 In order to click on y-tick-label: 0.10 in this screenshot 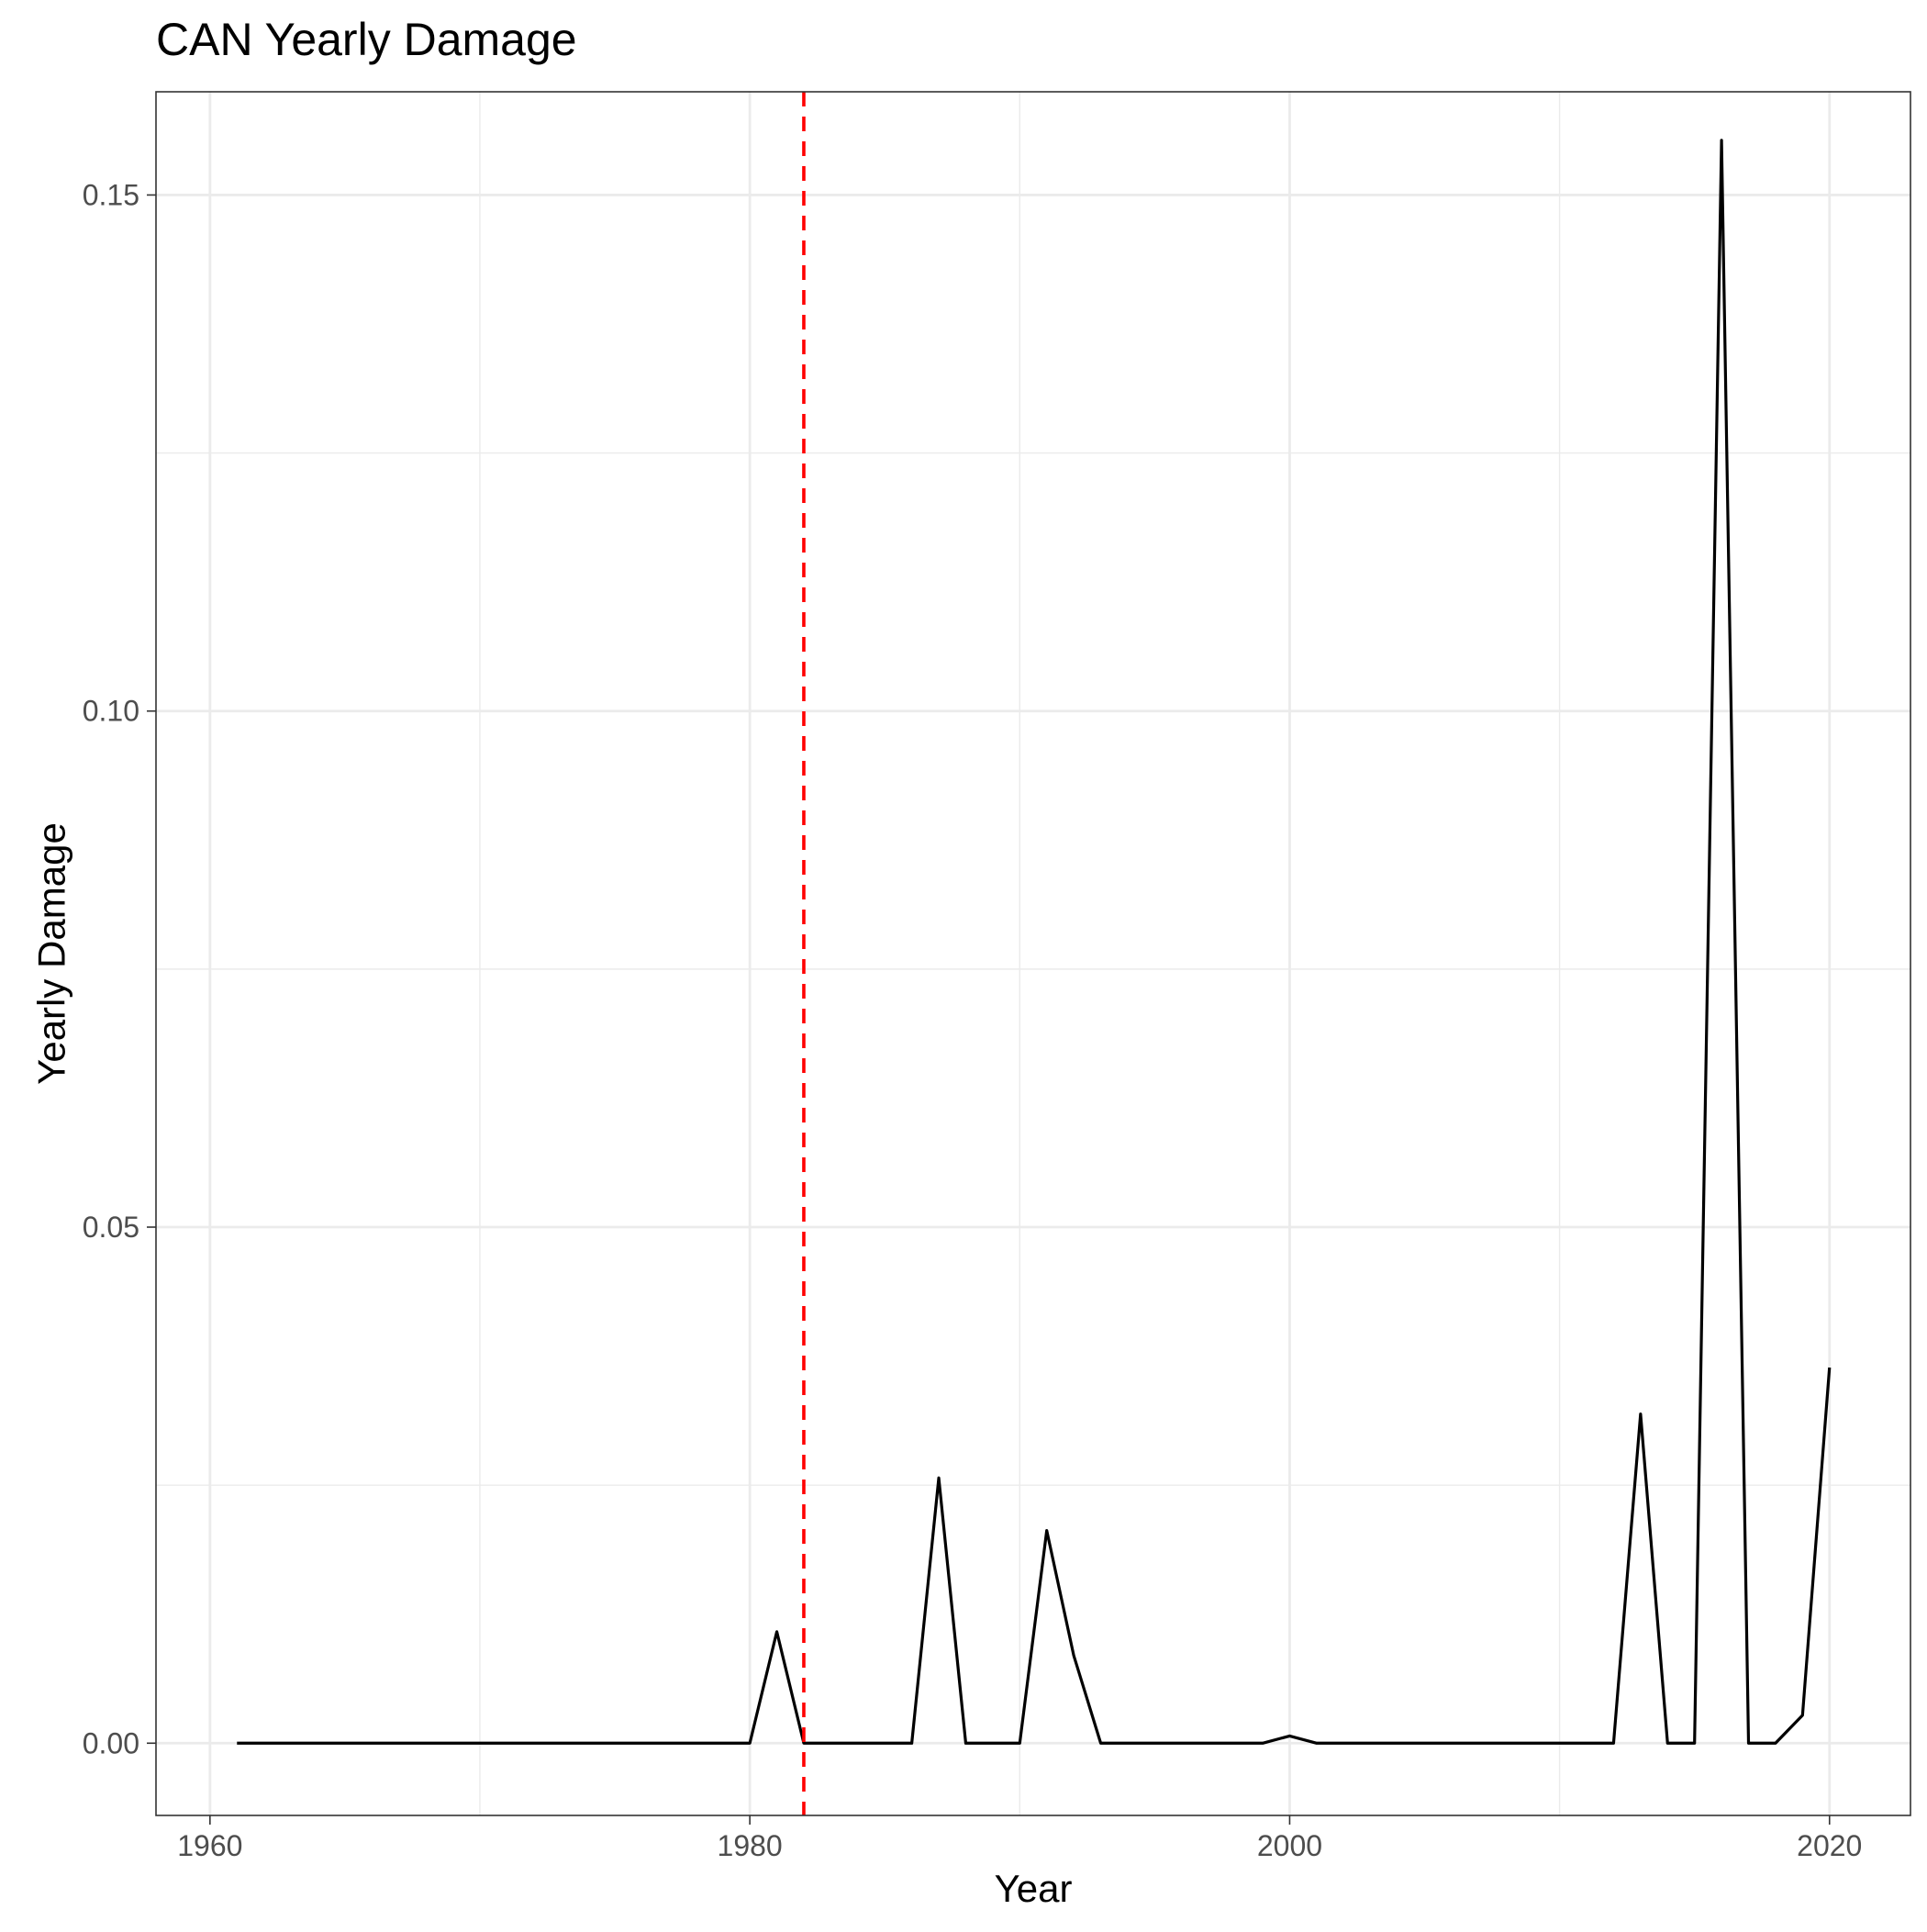, I will do `click(111, 711)`.